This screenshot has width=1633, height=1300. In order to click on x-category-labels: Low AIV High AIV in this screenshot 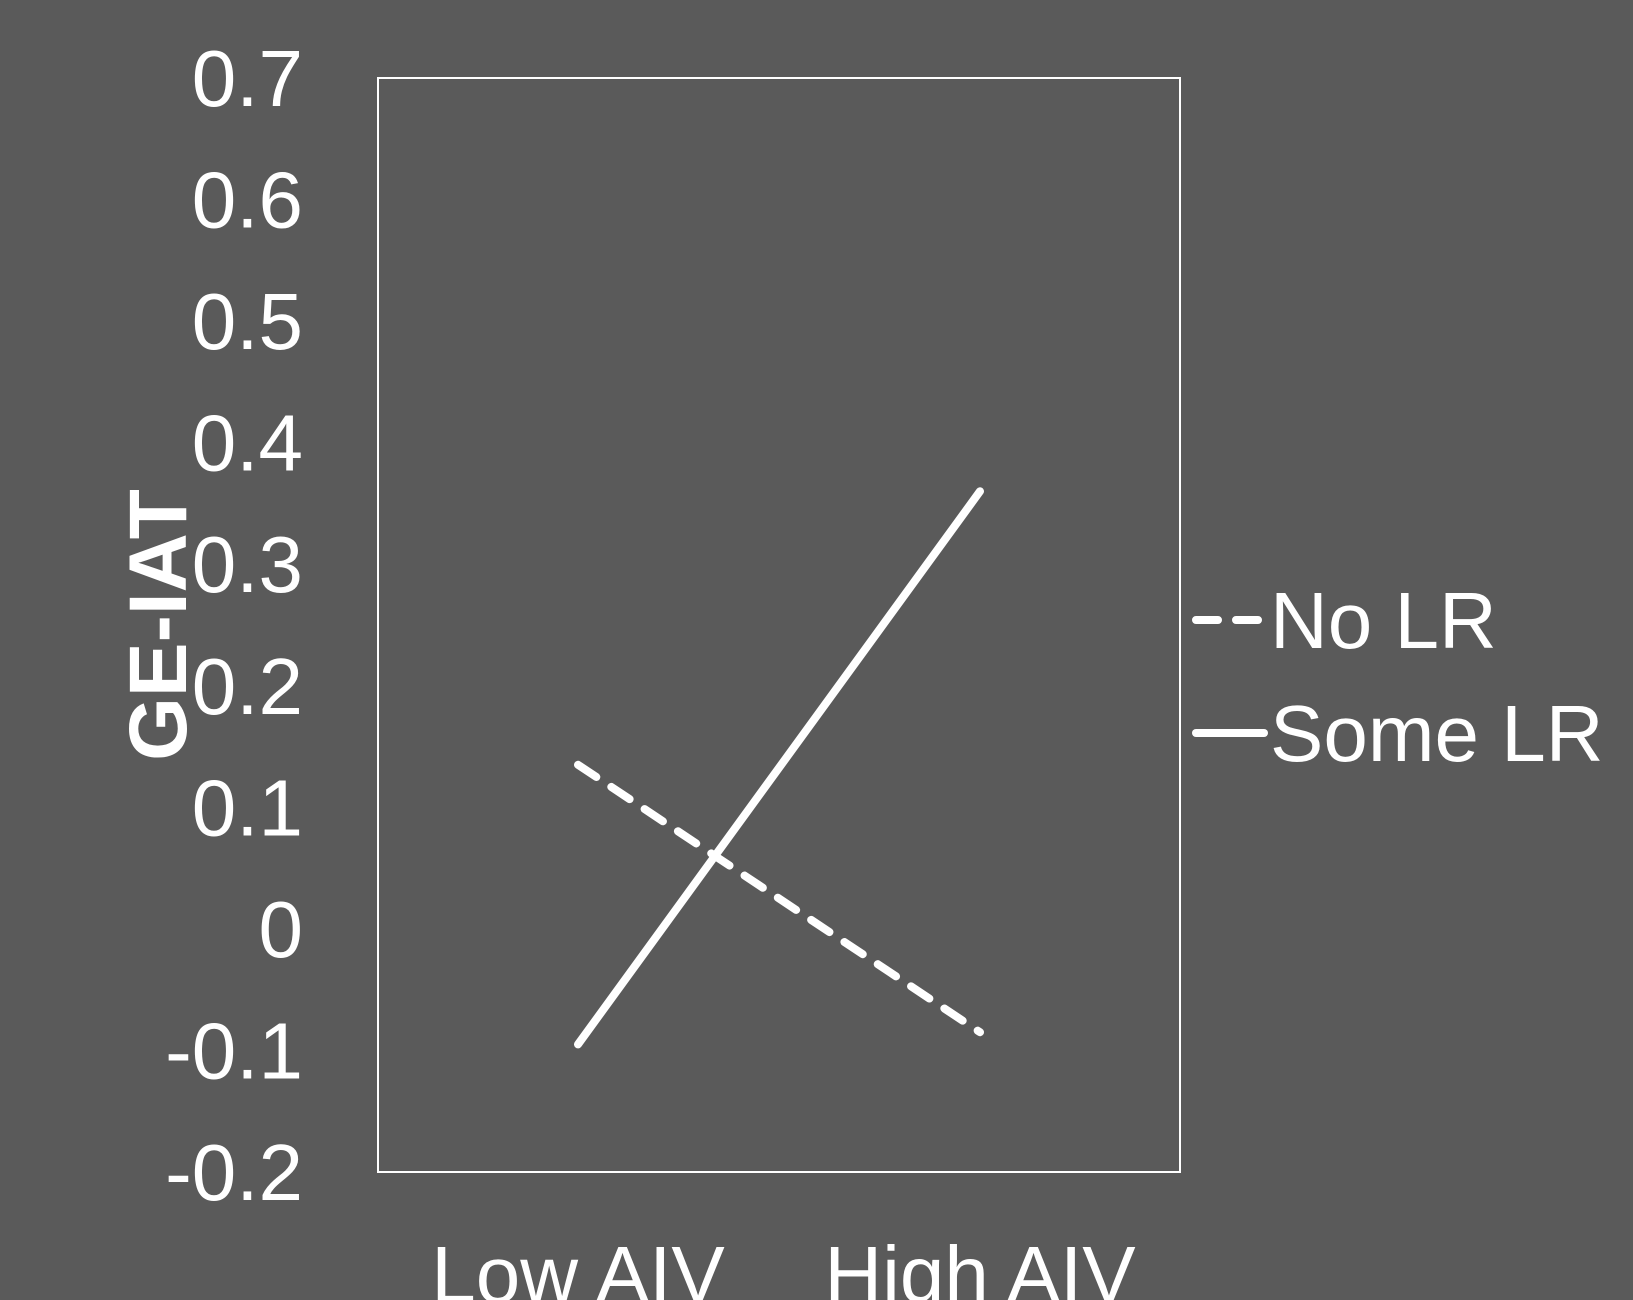, I will do `click(783, 1265)`.